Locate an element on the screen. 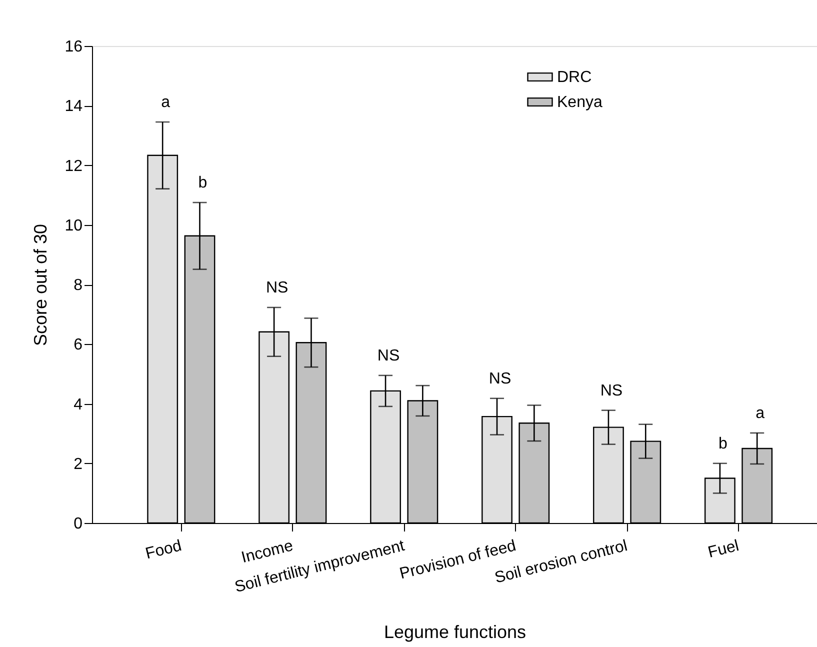 The width and height of the screenshot is (817, 647). y-tick-label: 16 is located at coordinates (73, 47).